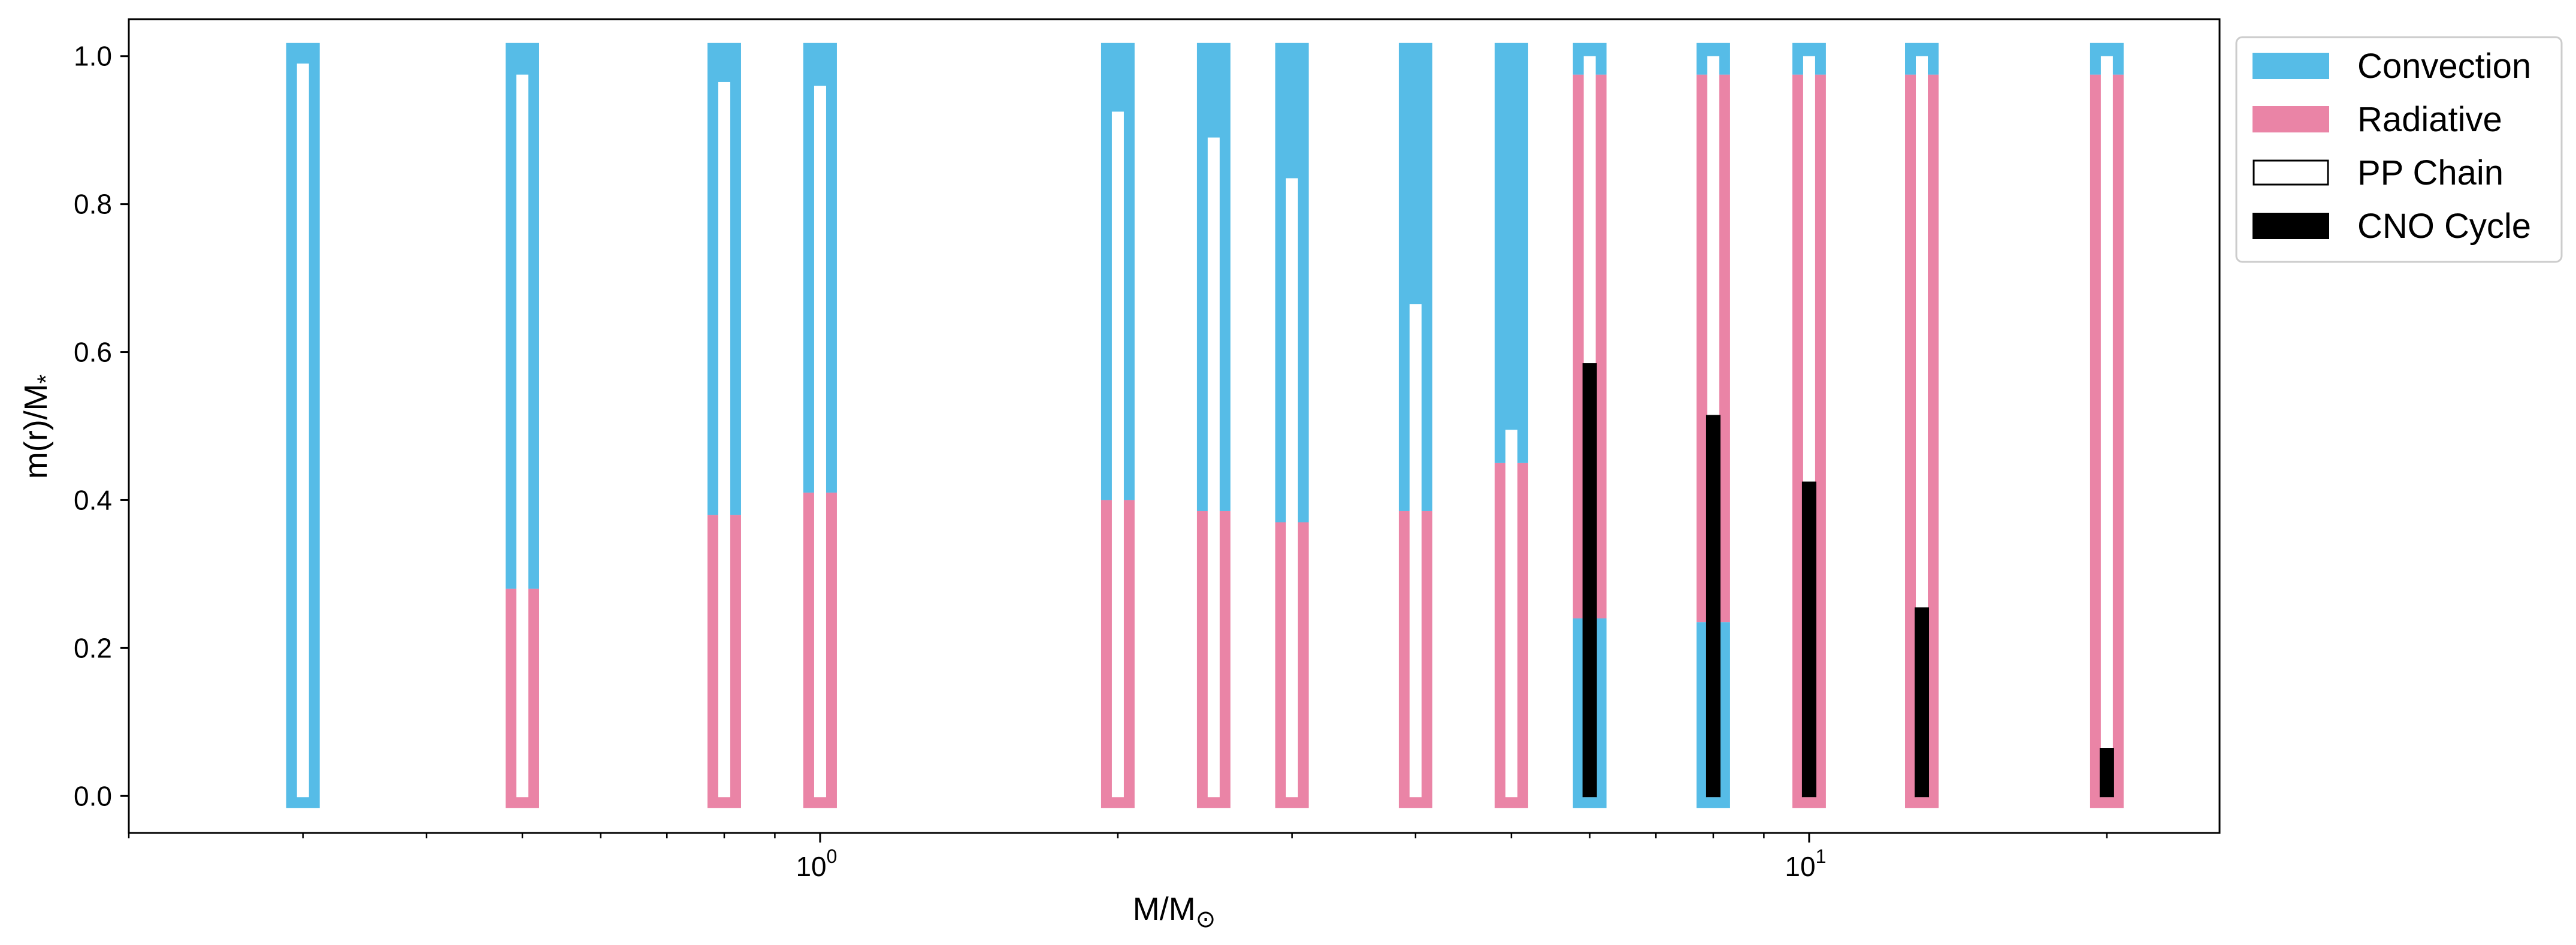  I want to click on legend-label-cno-cycle: CNO Cycle, so click(2444, 226).